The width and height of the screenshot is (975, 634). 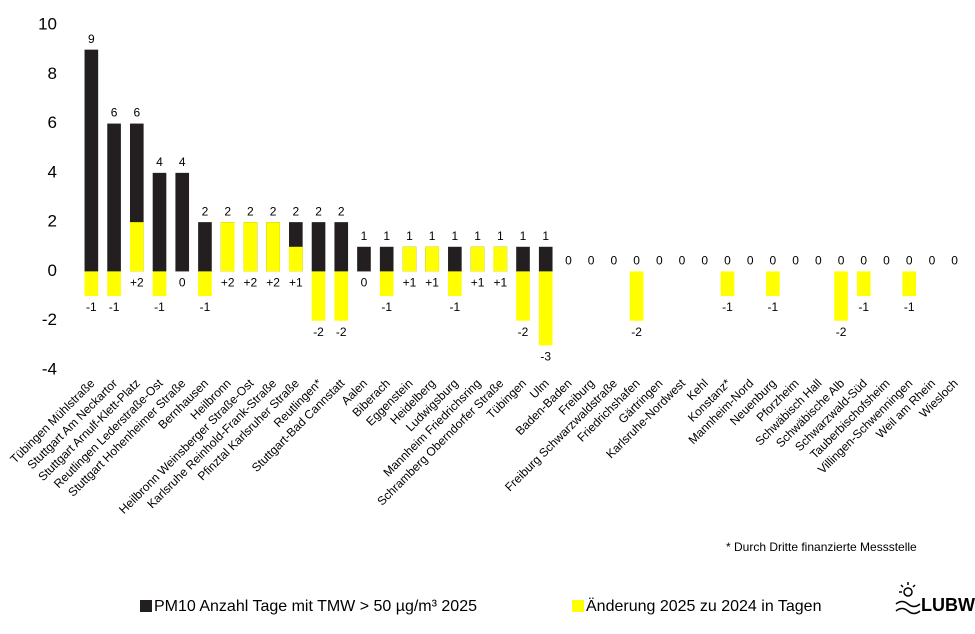 I want to click on footnote: * Durch Dritte finanzierte Messstelle, so click(x=821, y=547).